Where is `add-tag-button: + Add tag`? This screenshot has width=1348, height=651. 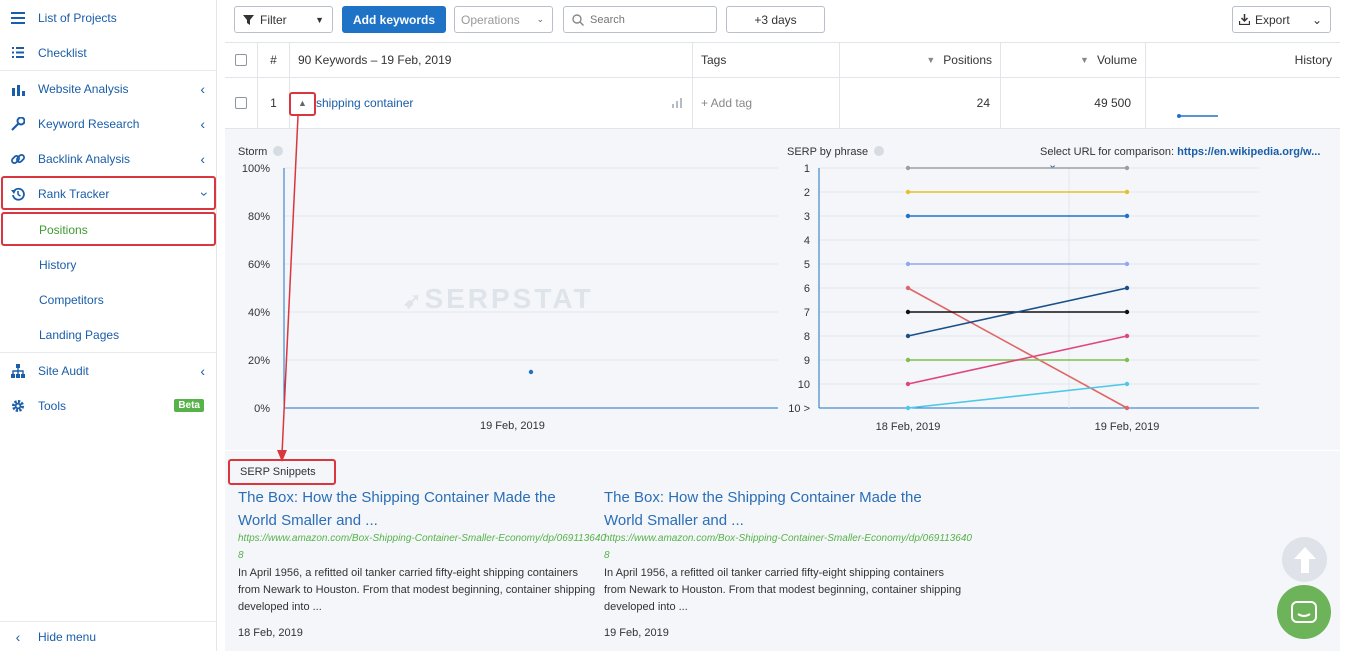 add-tag-button: + Add tag is located at coordinates (766, 103).